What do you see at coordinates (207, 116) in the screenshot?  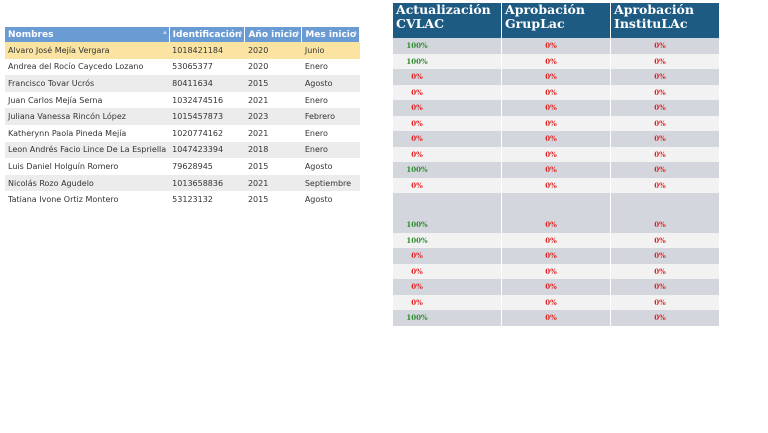 I see `cell: 1015457873` at bounding box center [207, 116].